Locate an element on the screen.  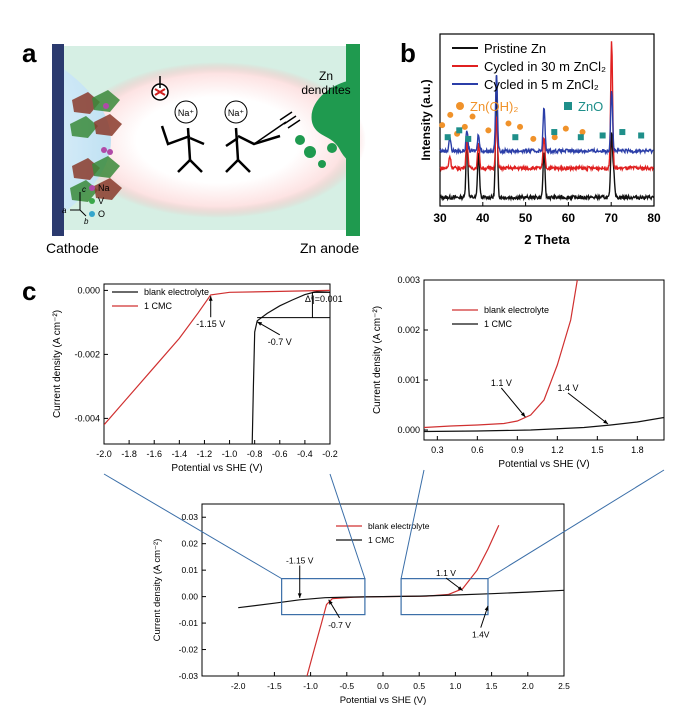
annotation-label: -1.15 V is located at coordinates (210, 324).